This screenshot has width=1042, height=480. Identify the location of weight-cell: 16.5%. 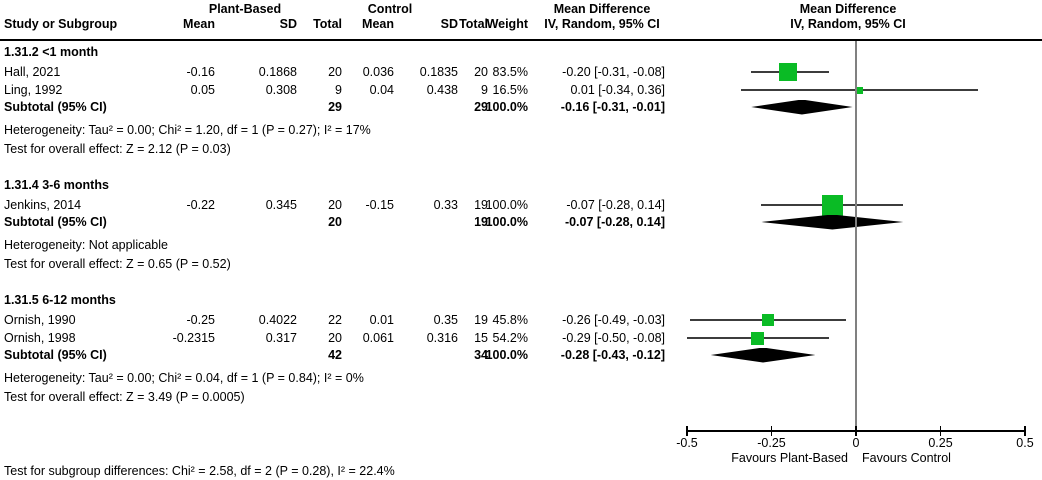
(510, 90).